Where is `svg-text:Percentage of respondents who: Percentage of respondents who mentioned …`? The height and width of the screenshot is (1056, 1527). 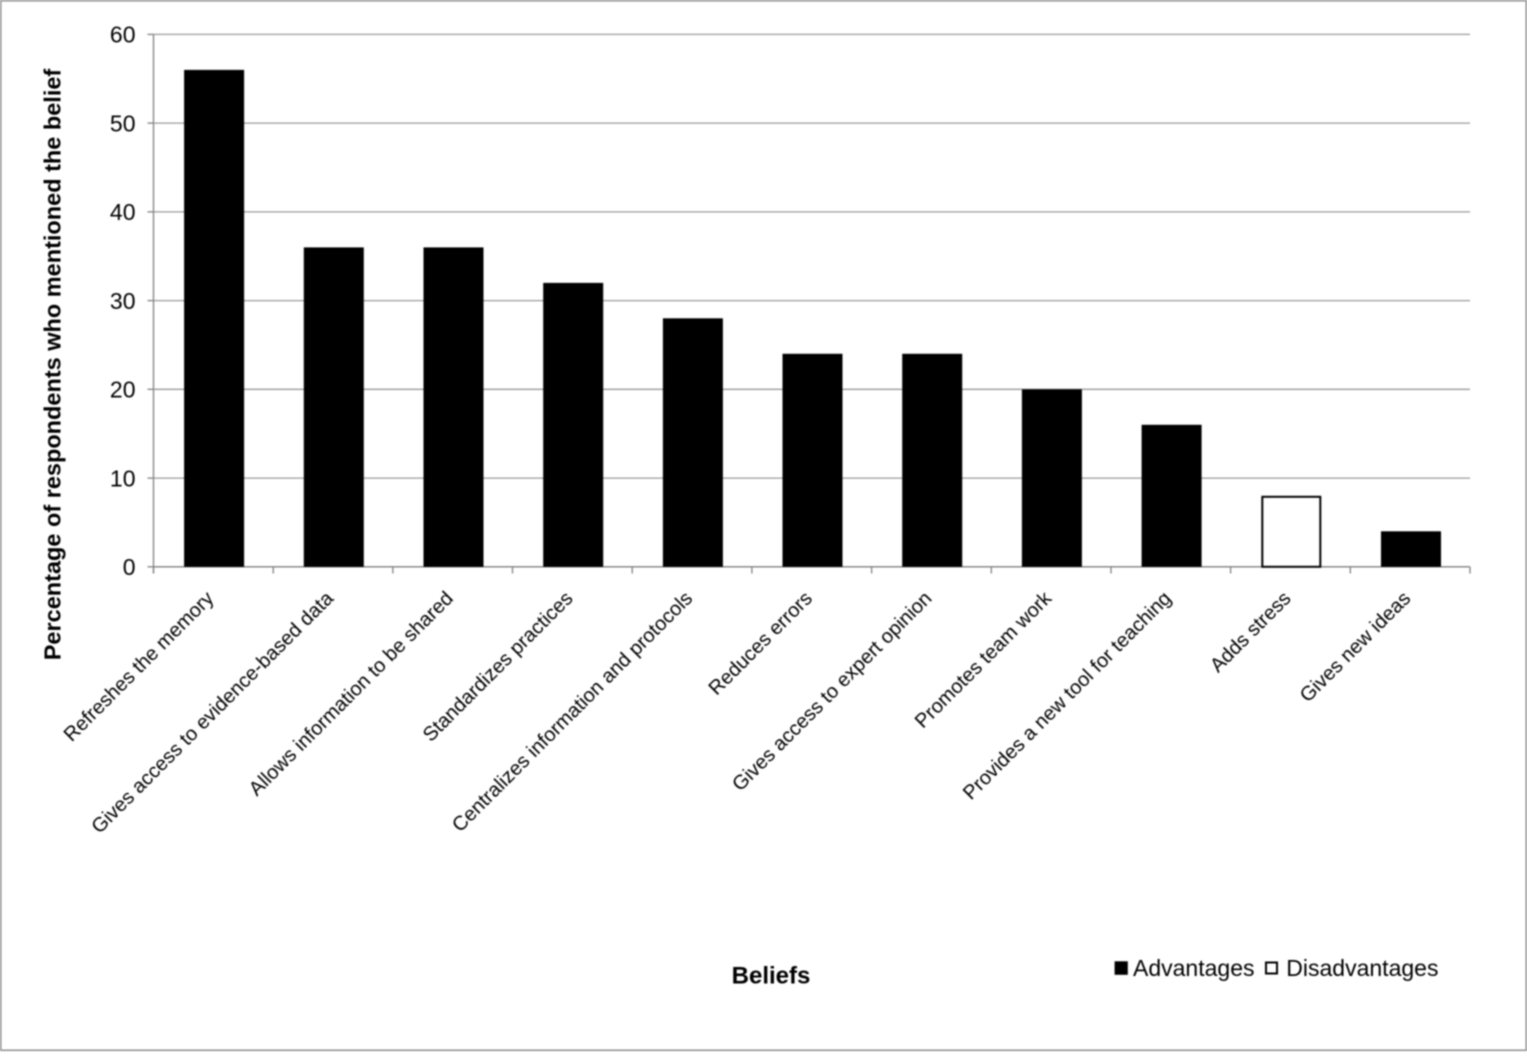 svg-text:Percentage of respondents who: Percentage of respondents who mentioned … is located at coordinates (53, 365).